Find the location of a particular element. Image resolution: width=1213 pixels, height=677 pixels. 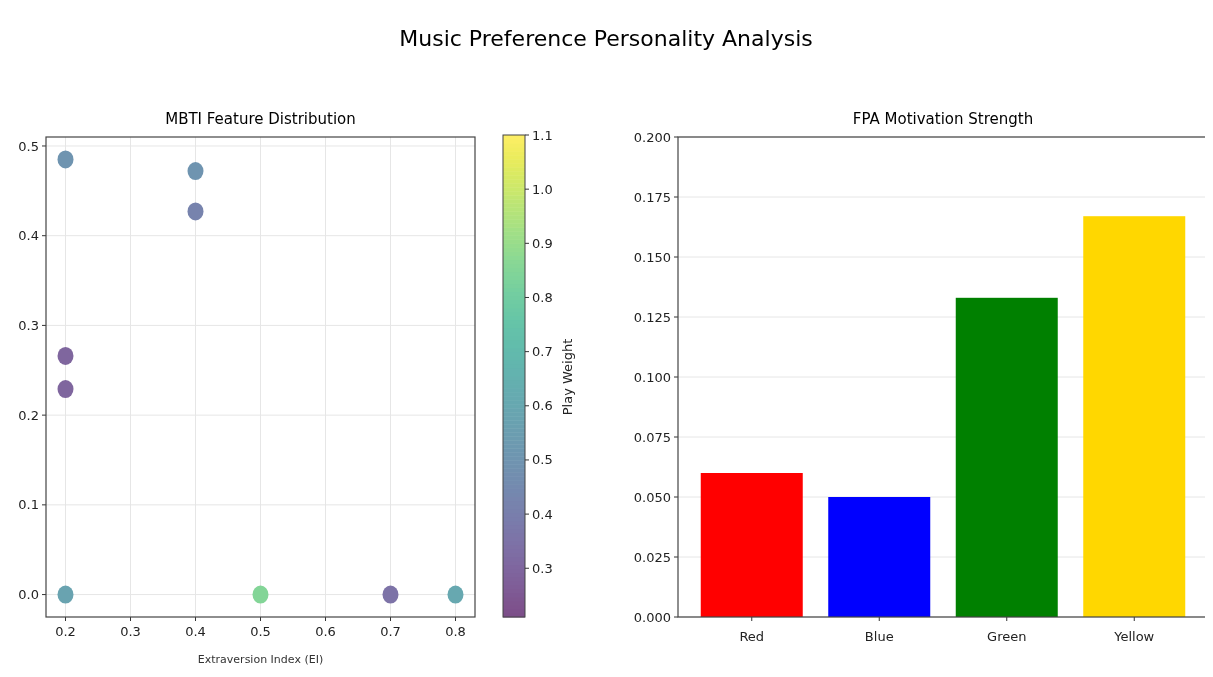

color-bar-label: 0.7 is located at coordinates (542, 352).